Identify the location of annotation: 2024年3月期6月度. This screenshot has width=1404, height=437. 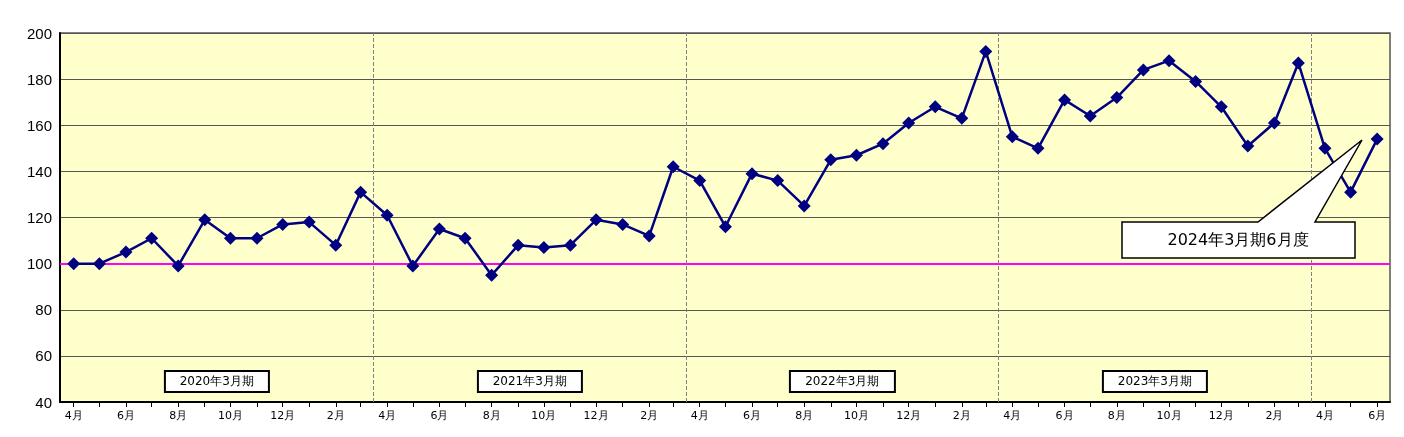
(1238, 240).